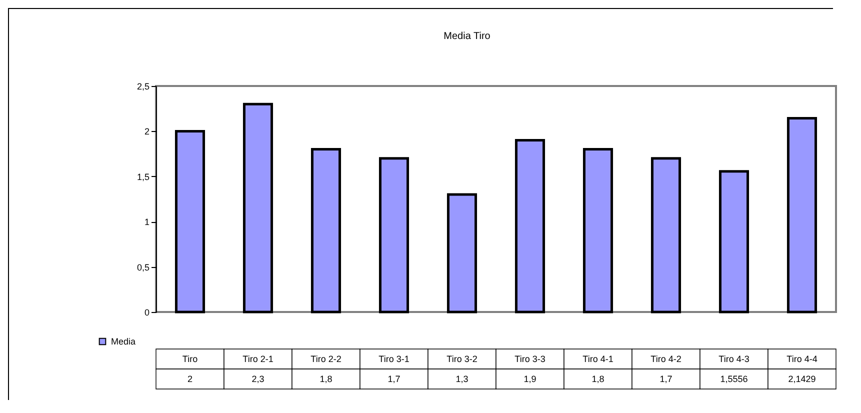 The height and width of the screenshot is (413, 861). Describe the element at coordinates (802, 359) in the screenshot. I see `x-tick-label: Tiro 4-4` at that location.